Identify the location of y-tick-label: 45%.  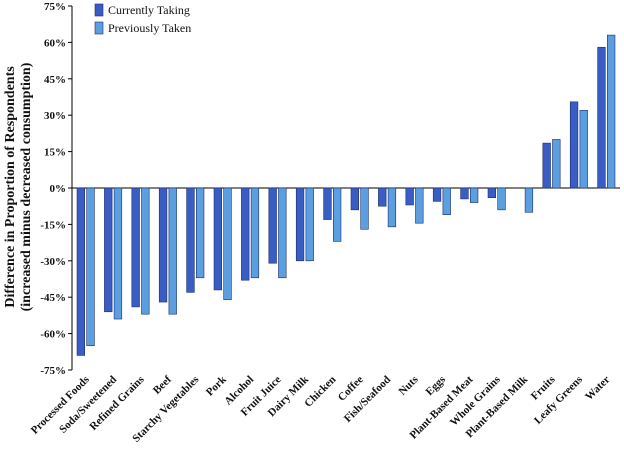
(55, 80).